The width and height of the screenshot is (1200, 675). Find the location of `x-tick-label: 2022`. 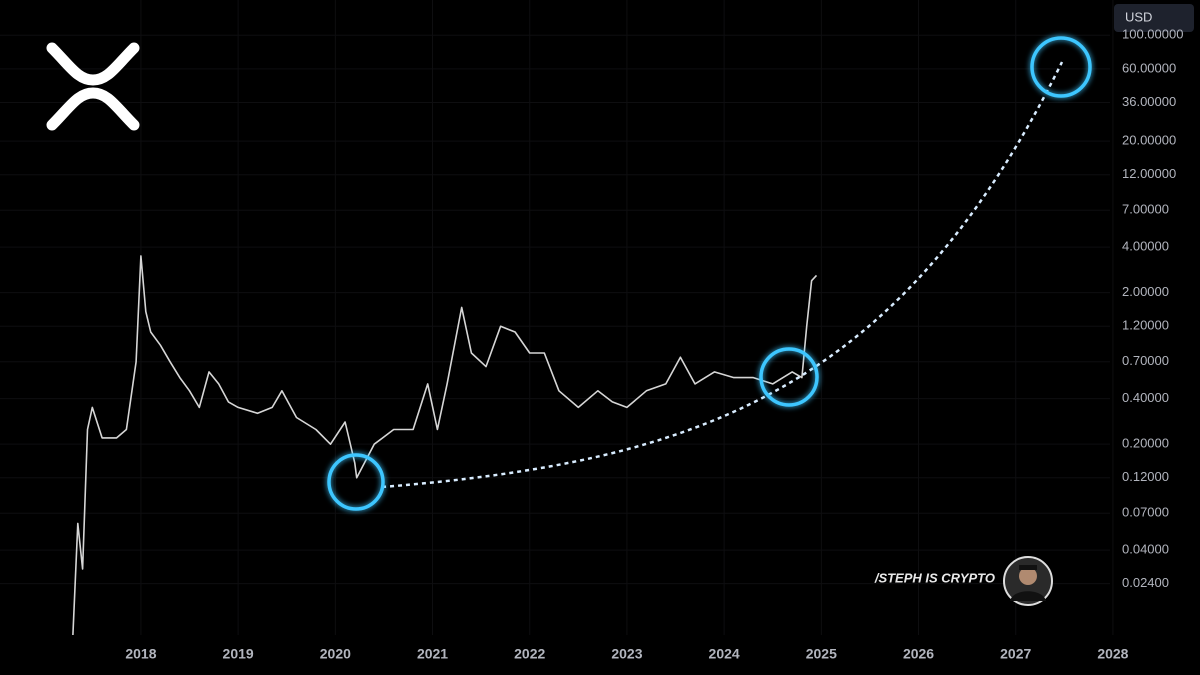

x-tick-label: 2022 is located at coordinates (529, 654).